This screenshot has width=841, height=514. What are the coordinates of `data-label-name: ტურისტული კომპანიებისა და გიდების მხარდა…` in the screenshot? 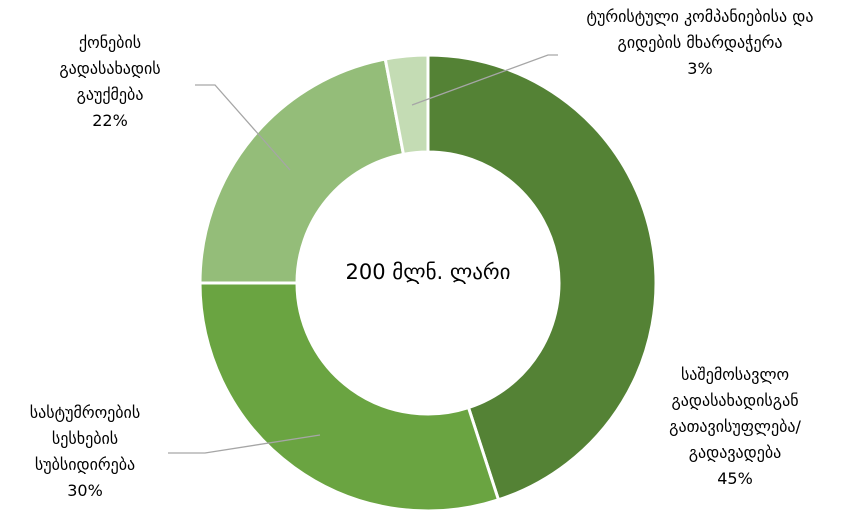 It's located at (700, 29).